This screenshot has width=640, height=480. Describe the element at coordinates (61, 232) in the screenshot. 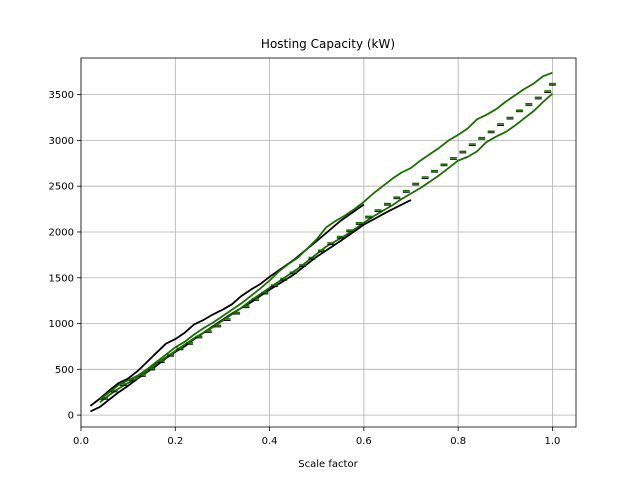

I see `y-tick-label: 2000` at that location.